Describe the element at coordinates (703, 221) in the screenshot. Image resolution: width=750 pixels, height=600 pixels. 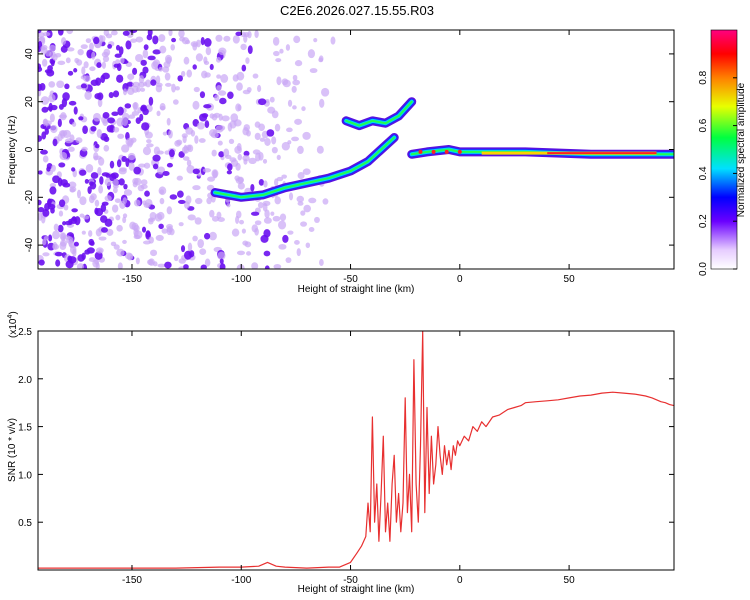
I see `colorbar-tick-label: 0.2` at that location.